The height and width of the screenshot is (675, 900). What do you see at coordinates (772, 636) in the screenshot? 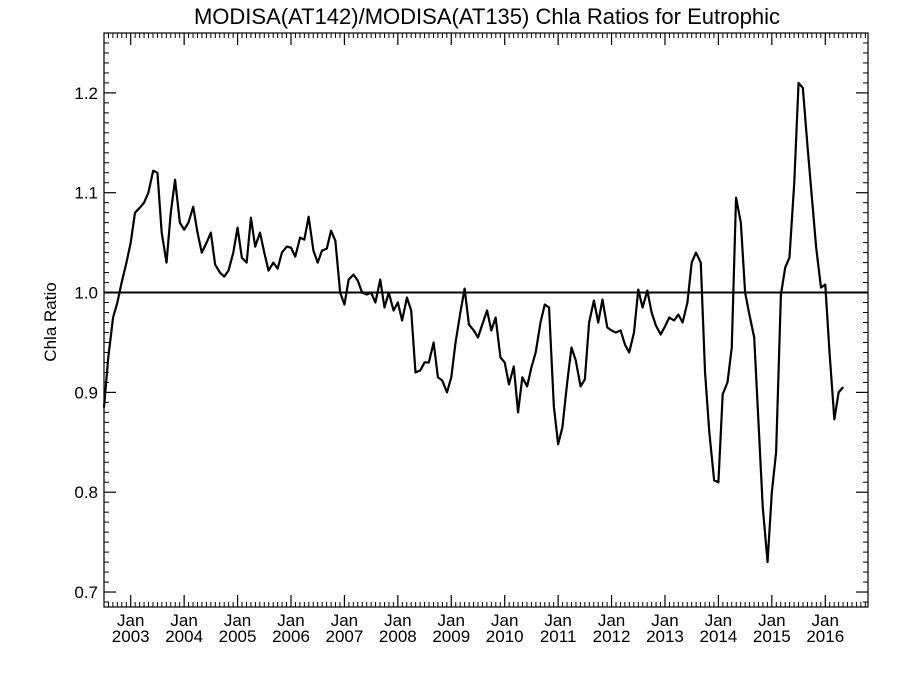
I see `x-tick-label-year: 2015` at bounding box center [772, 636].